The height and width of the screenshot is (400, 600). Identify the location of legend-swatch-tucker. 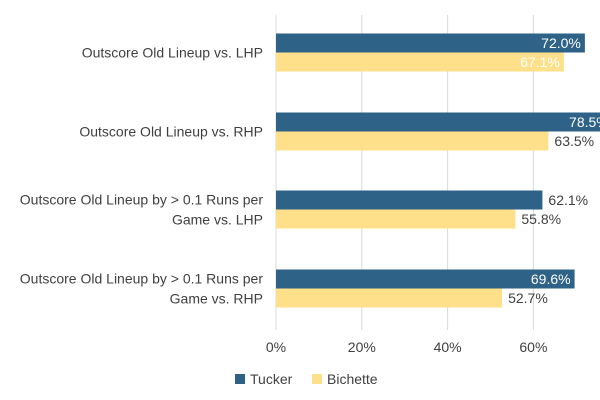
(240, 379).